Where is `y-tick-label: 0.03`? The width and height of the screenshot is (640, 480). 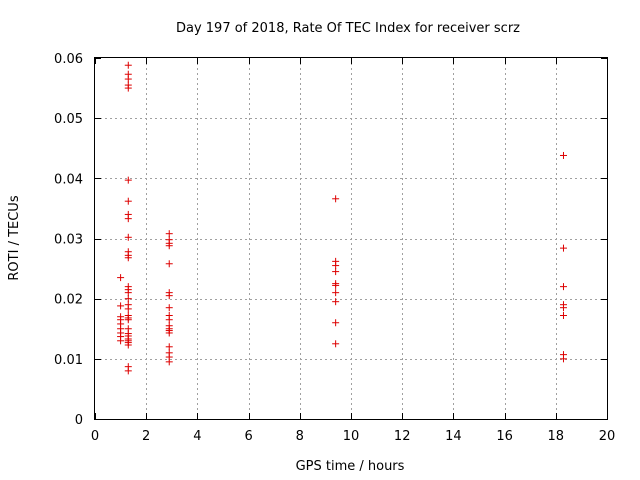 y-tick-label: 0.03 is located at coordinates (68, 240).